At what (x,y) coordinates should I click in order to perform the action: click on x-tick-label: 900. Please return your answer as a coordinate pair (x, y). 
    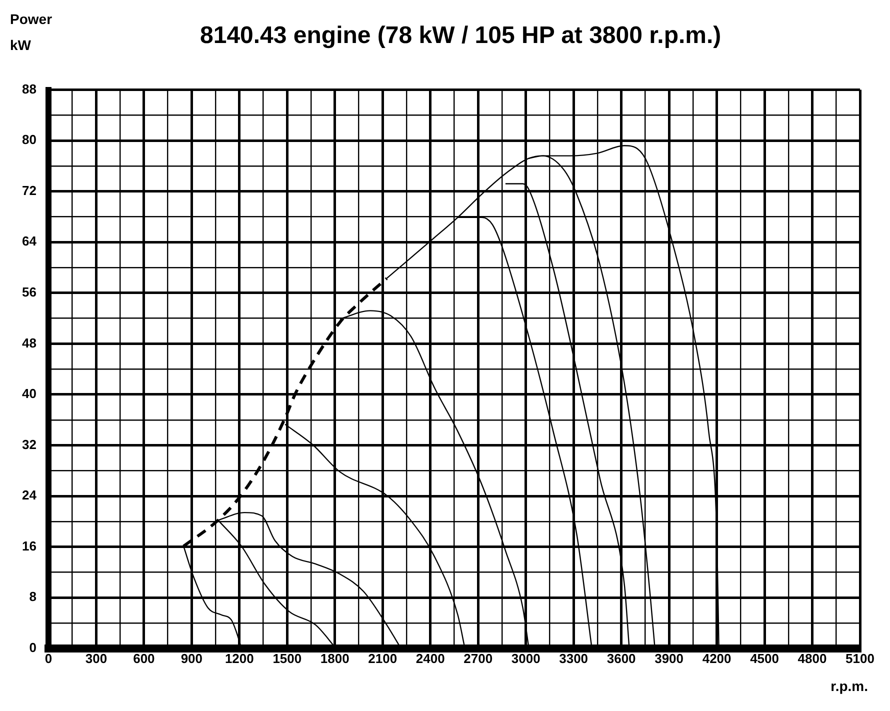
    Looking at the image, I should click on (191, 658).